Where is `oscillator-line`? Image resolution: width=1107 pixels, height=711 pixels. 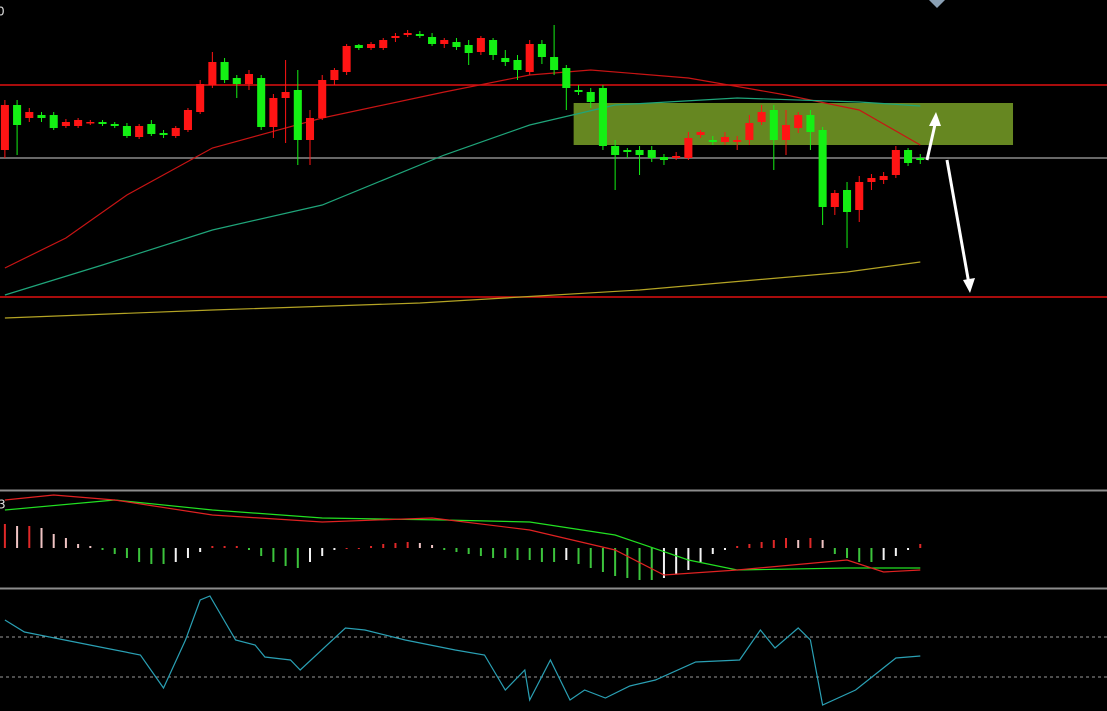
oscillator-line is located at coordinates (462, 650).